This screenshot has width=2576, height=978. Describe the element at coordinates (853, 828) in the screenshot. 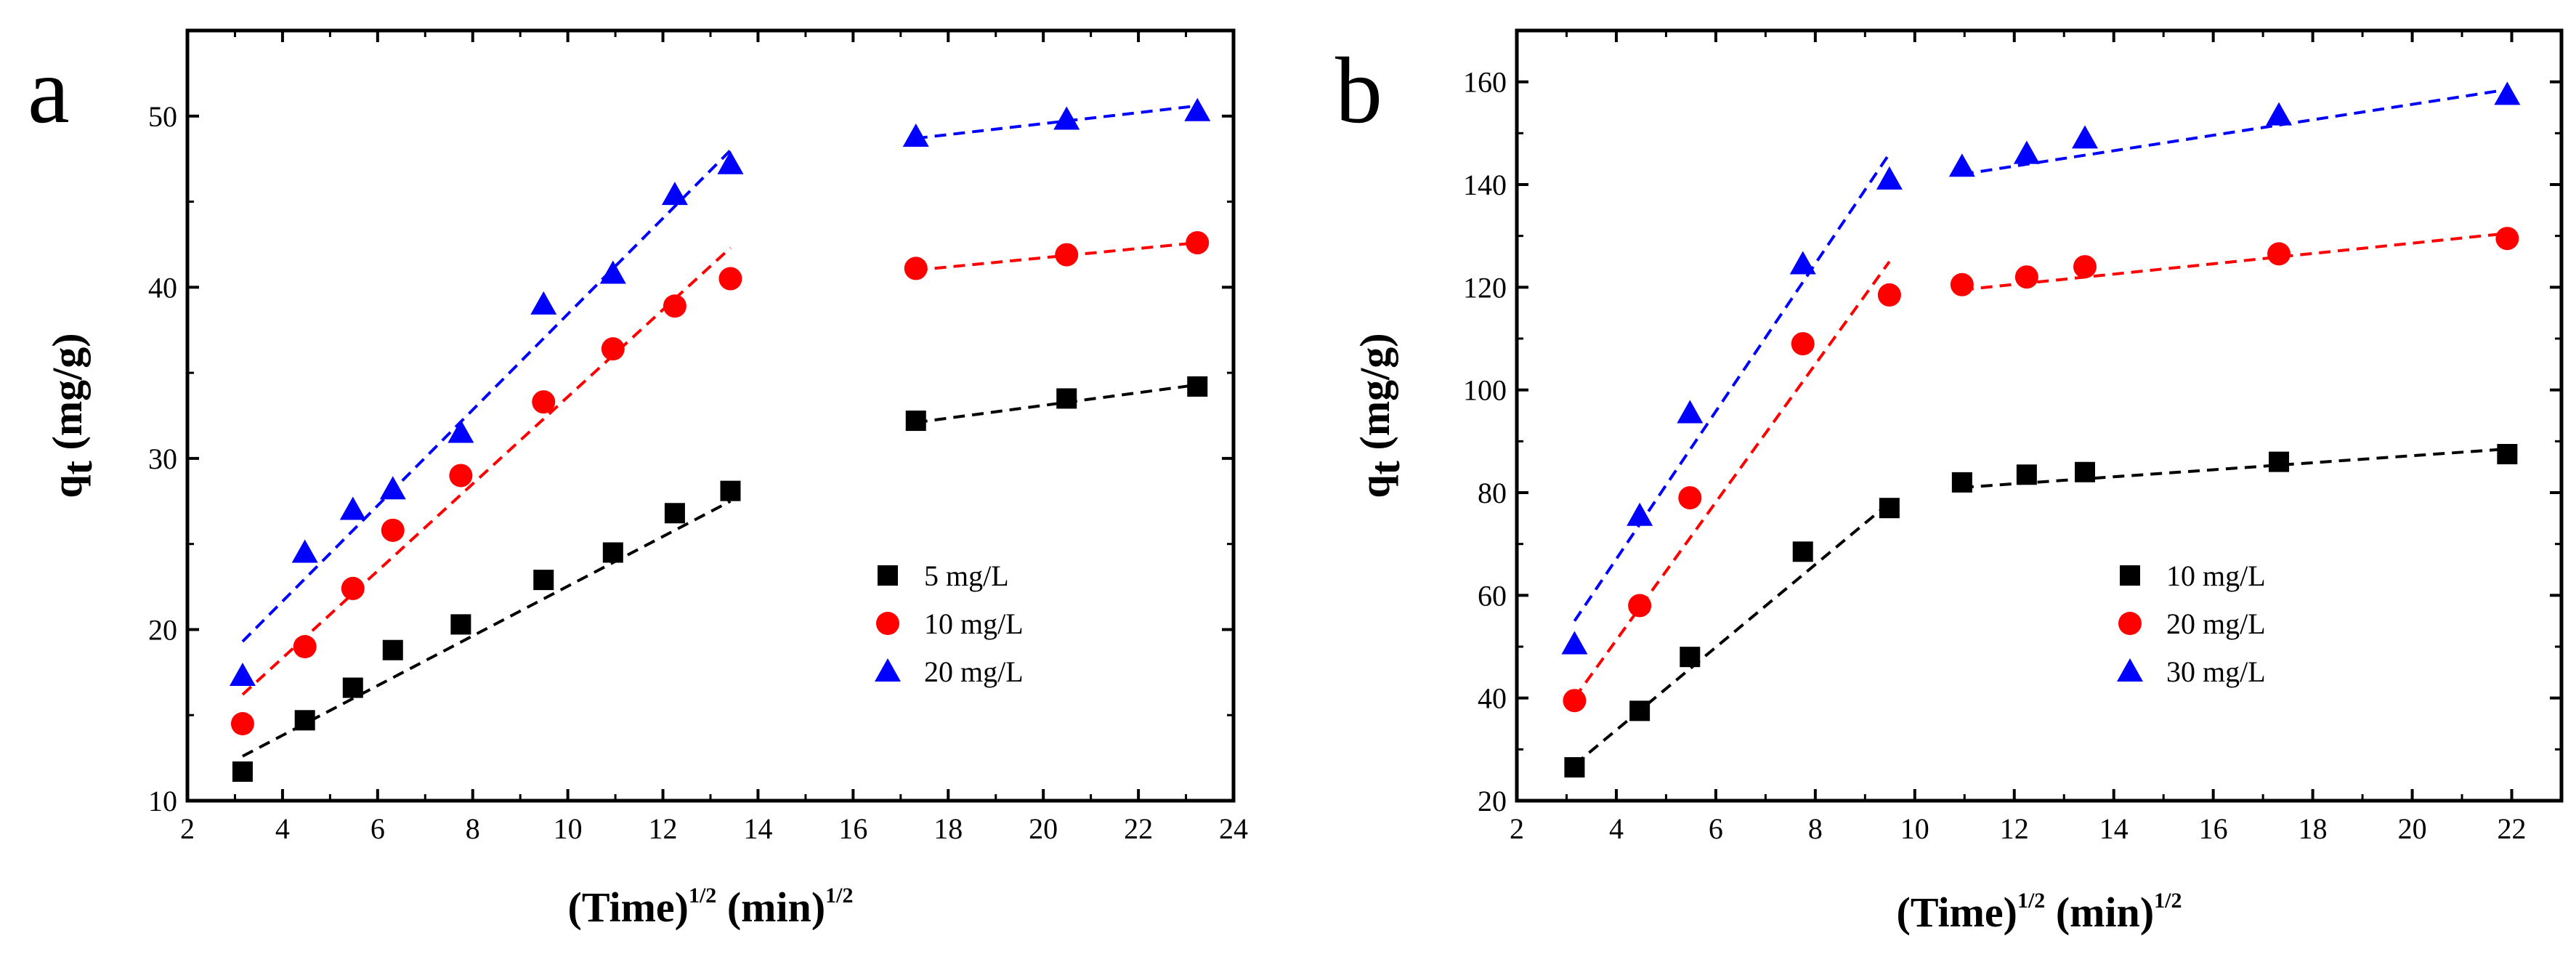

I see `x-tick-label: 16` at that location.